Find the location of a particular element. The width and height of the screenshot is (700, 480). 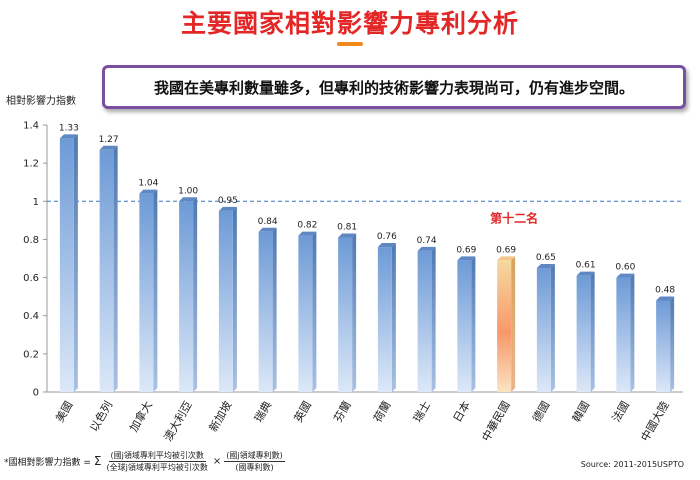

category-label: 瑞士 is located at coordinates (421, 412).